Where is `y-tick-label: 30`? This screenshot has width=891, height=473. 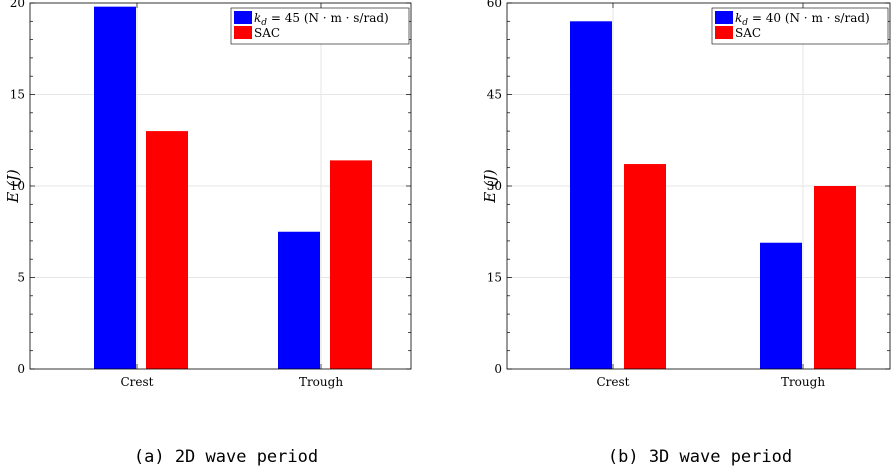 y-tick-label: 30 is located at coordinates (494, 186).